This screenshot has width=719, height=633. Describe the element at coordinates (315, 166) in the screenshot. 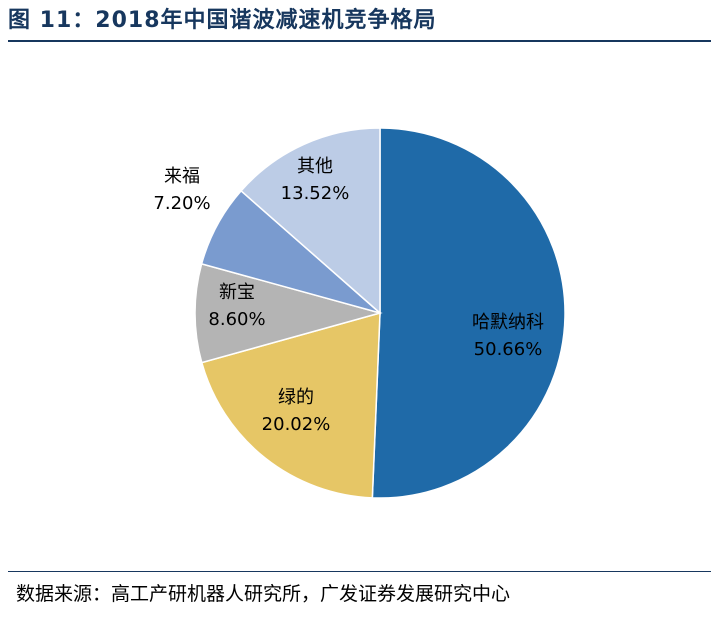

I see `slice-name-label: 其他` at that location.